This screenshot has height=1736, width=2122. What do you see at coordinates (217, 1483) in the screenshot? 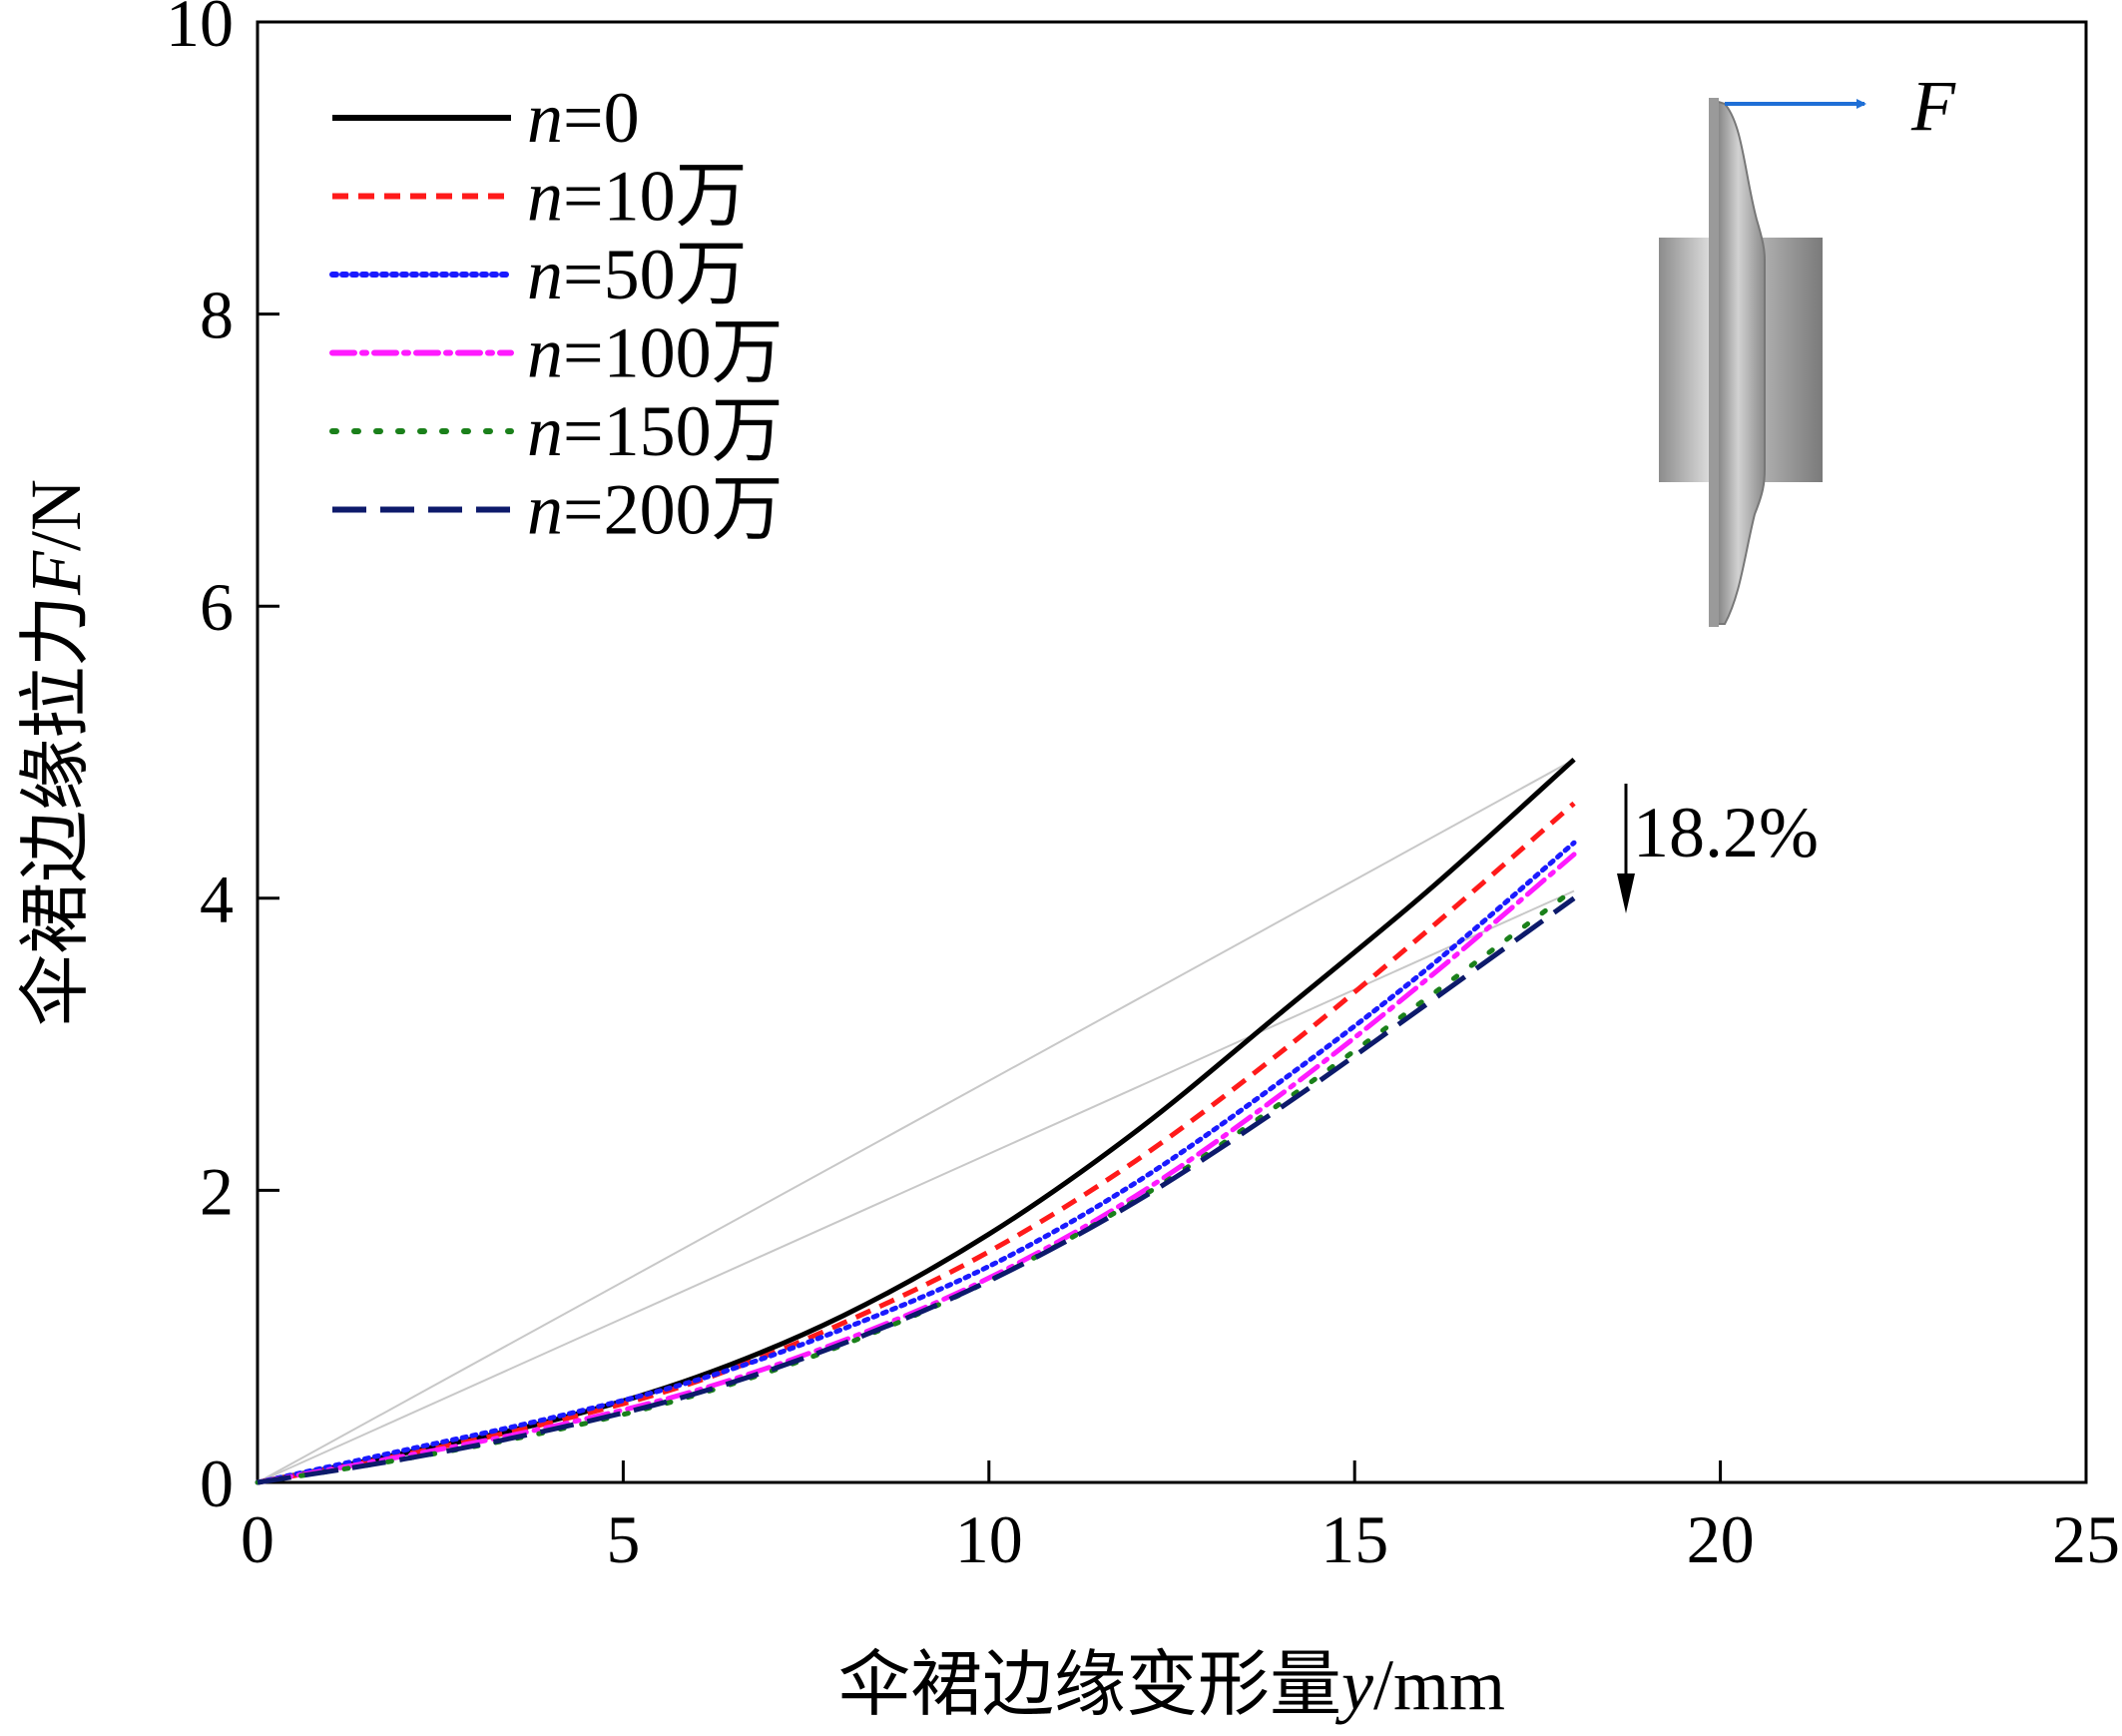
I see `y-tick-label: 0` at bounding box center [217, 1483].